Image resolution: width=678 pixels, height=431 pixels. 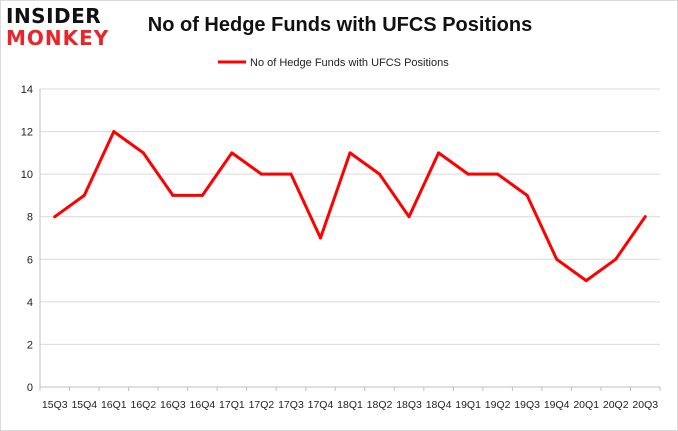 What do you see at coordinates (30, 260) in the screenshot?
I see `y-tick-label: 6` at bounding box center [30, 260].